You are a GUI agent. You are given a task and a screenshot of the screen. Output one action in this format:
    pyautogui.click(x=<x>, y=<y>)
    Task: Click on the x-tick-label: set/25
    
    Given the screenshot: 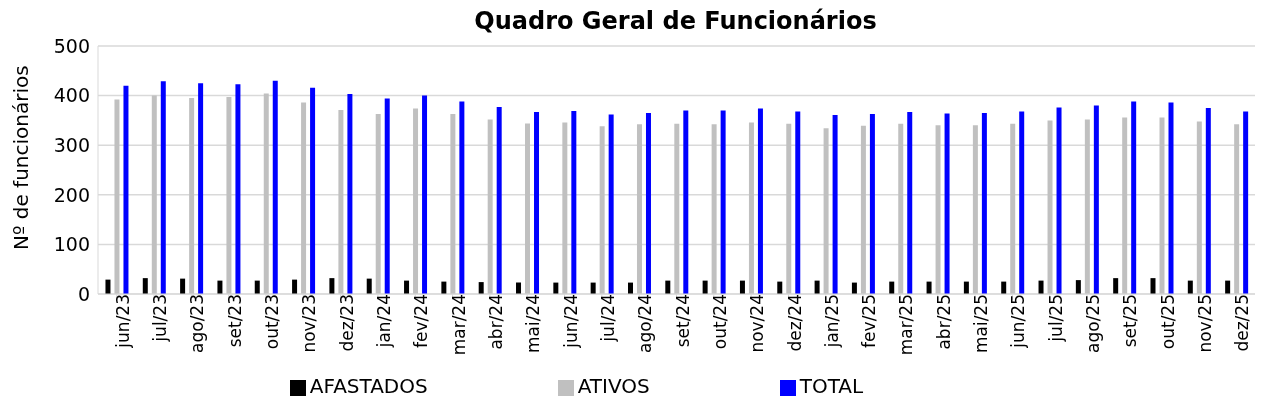 What is the action you would take?
    pyautogui.click(x=1130, y=321)
    